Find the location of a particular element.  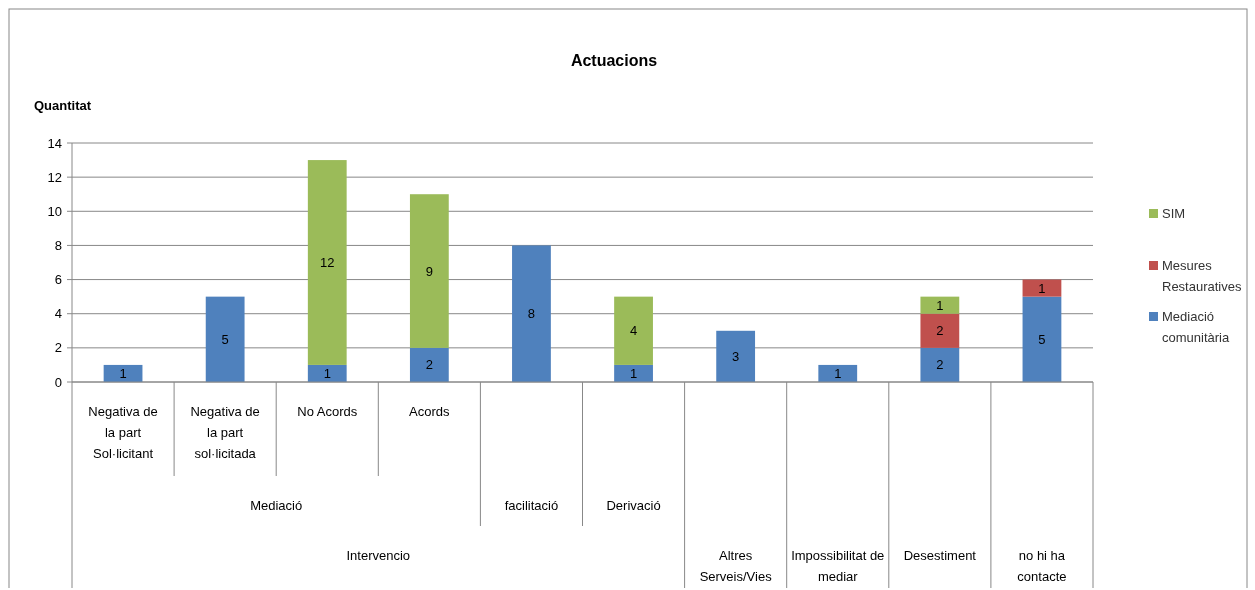

x-tick-label: Negativa de la part Sol·licitant is located at coordinates (123, 432).